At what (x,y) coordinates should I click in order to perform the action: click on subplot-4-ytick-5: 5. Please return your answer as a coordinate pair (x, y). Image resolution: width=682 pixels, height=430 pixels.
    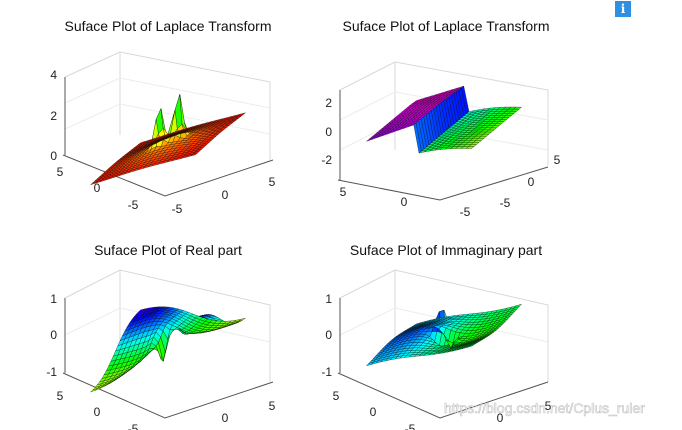
    Looking at the image, I should click on (336, 396).